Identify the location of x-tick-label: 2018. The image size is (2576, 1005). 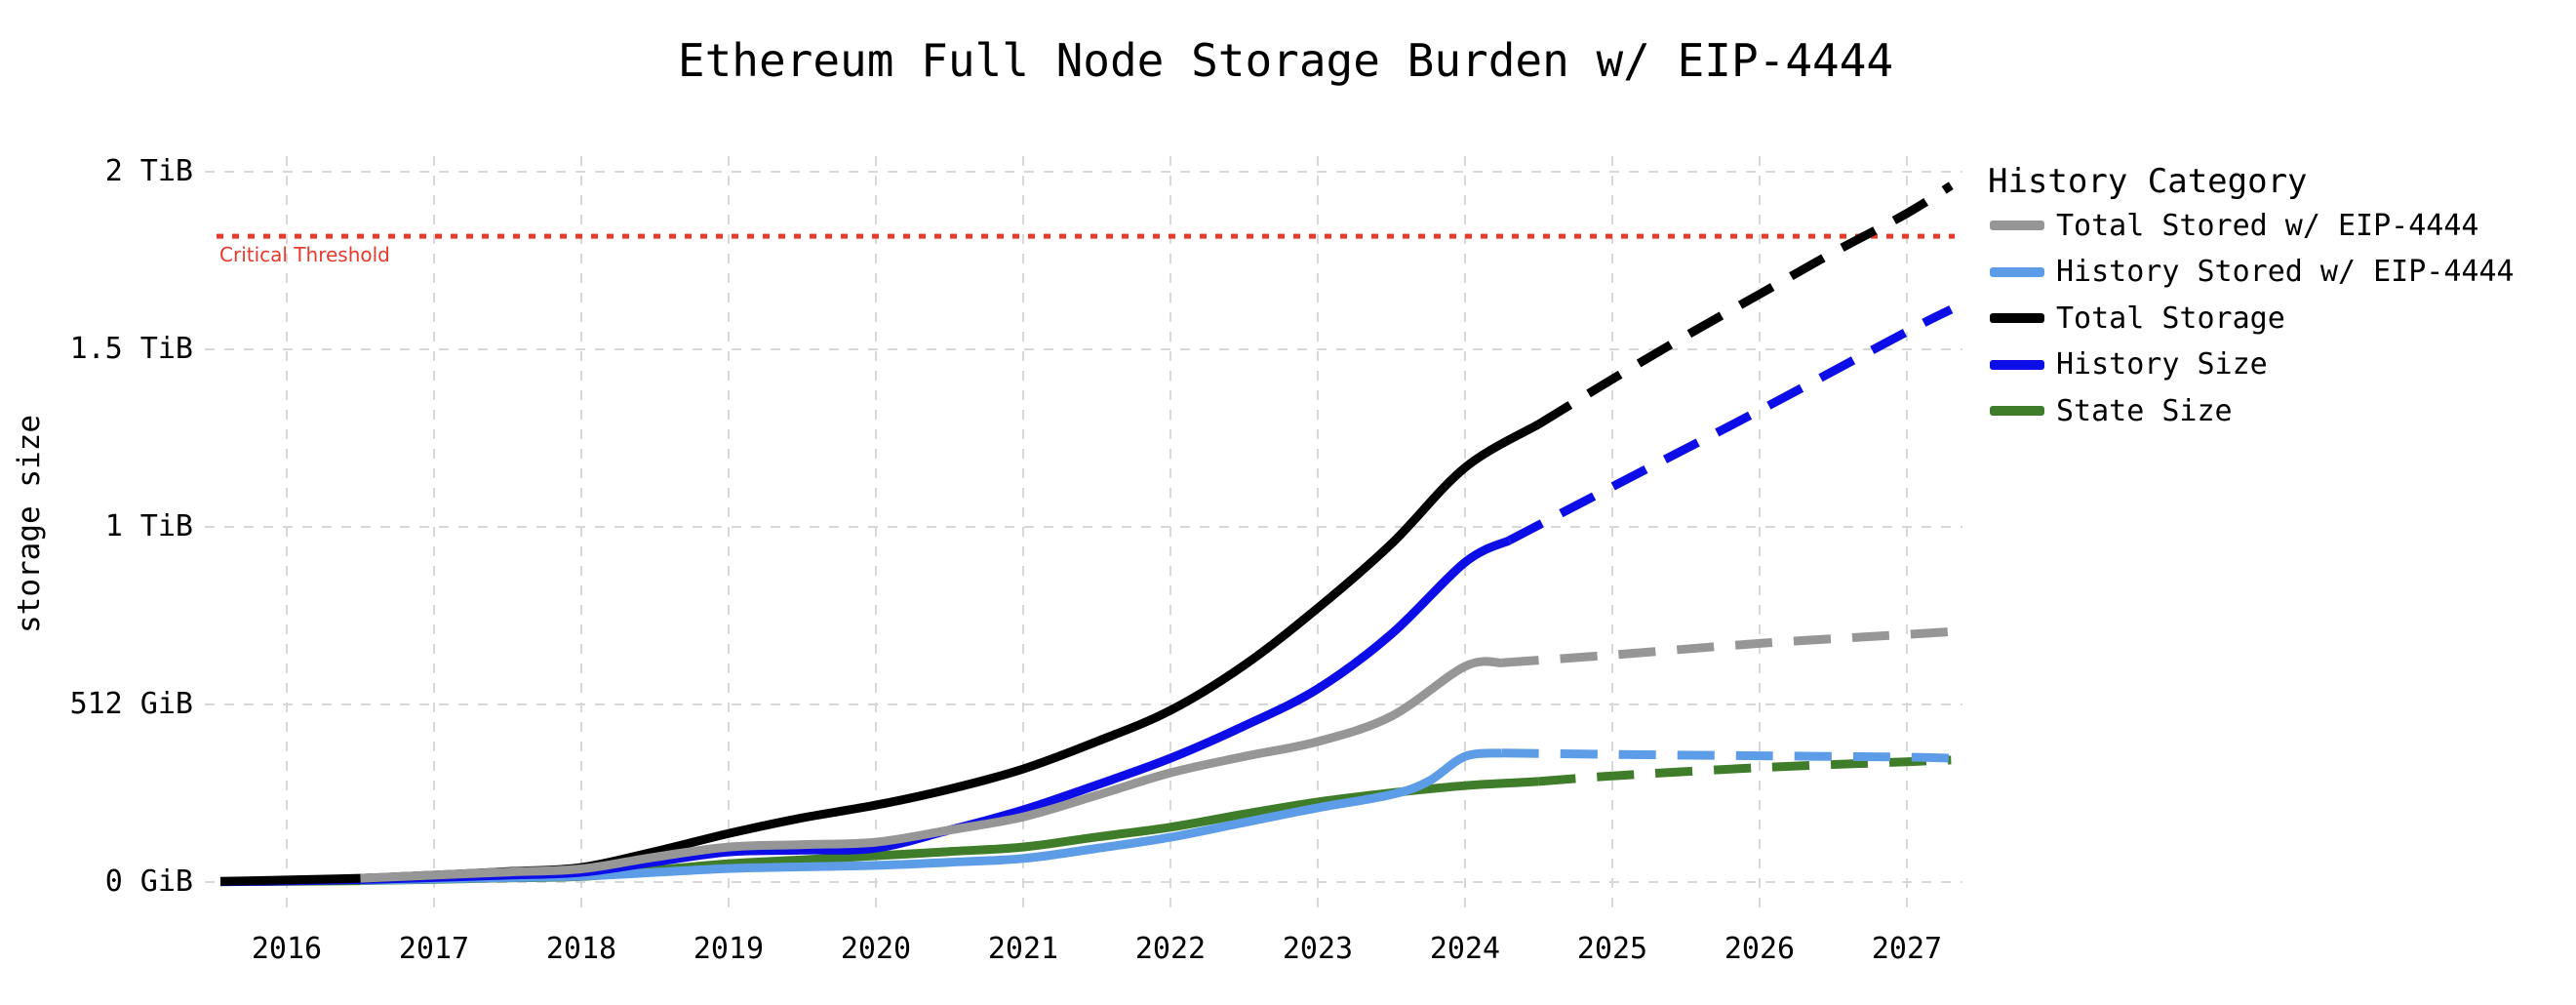
(581, 949).